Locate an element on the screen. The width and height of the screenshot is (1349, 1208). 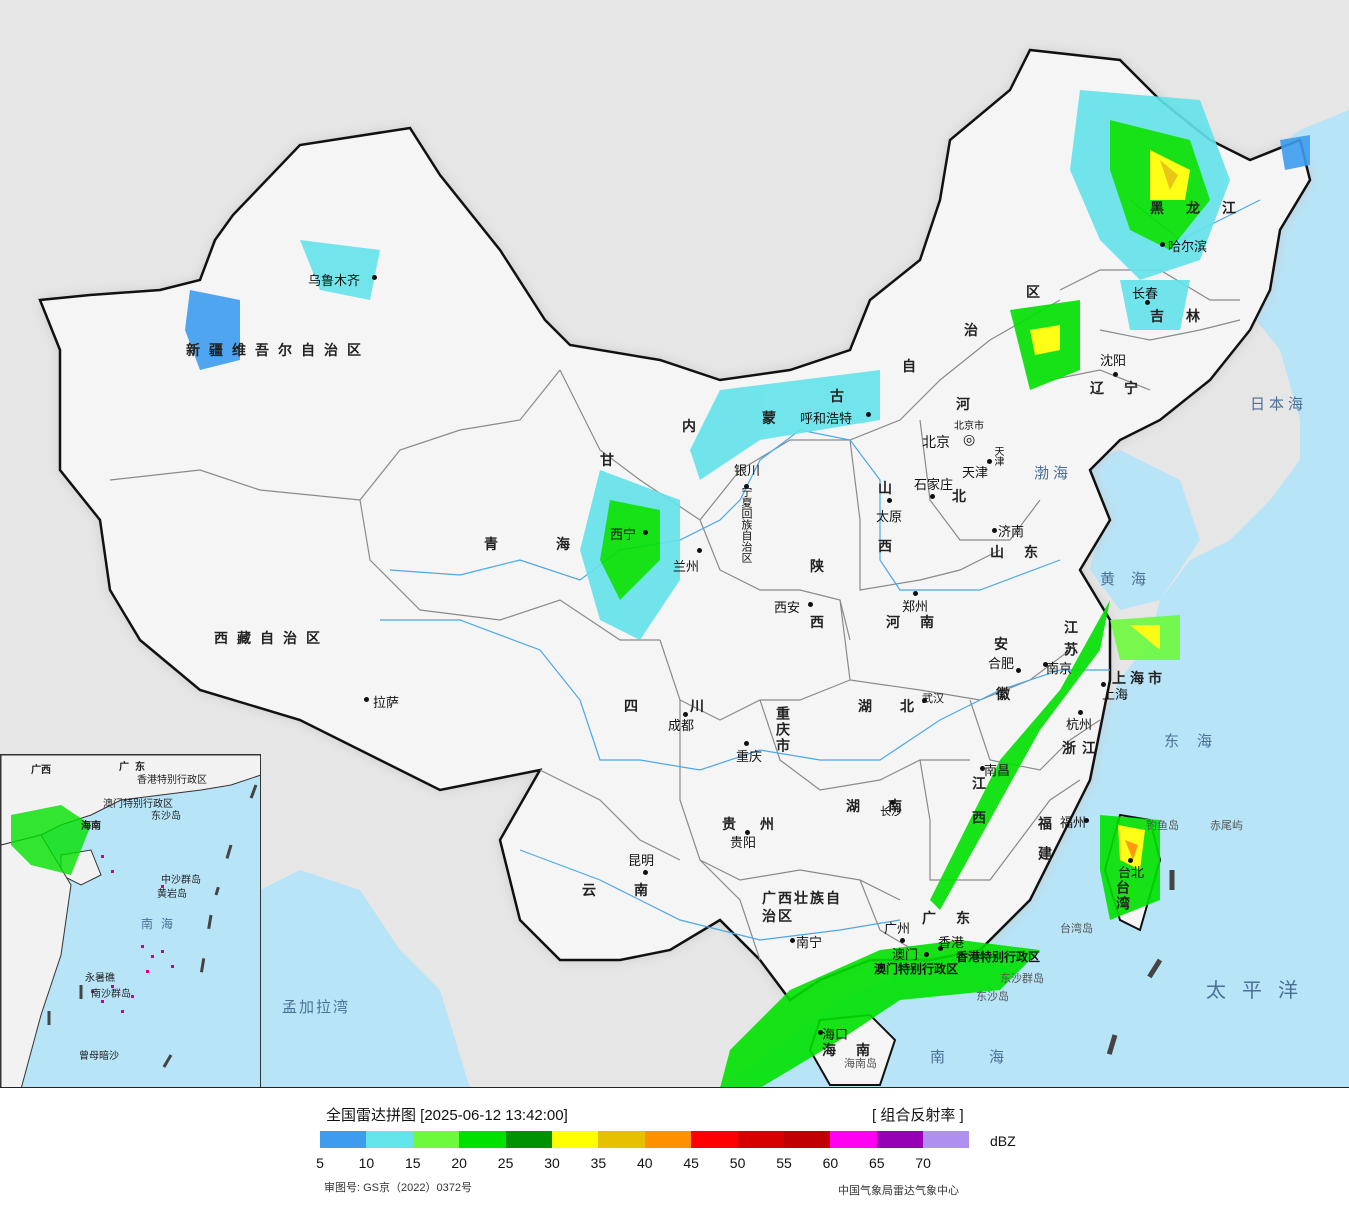
capital-marker: ◎ is located at coordinates (969, 440).